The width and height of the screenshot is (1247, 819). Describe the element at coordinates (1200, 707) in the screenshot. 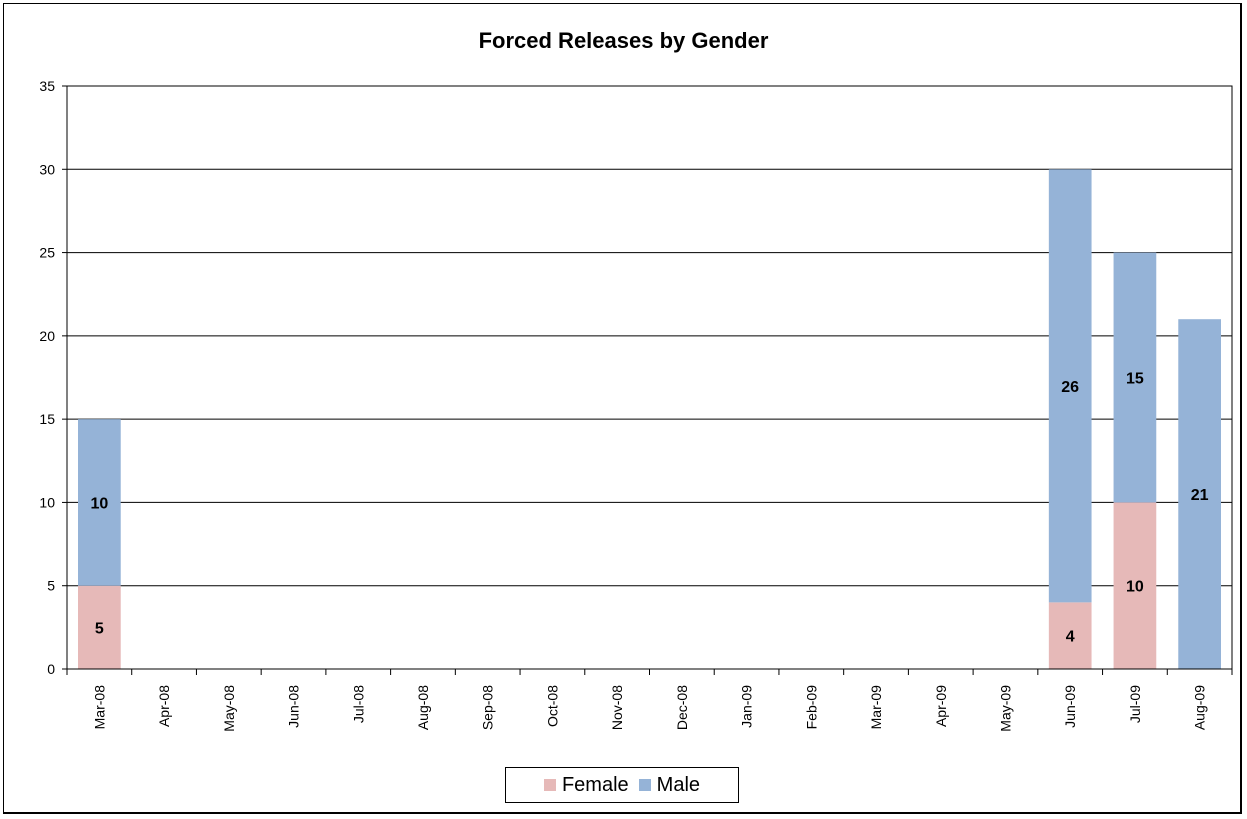

I see `x-tick-label: Aug-09` at that location.